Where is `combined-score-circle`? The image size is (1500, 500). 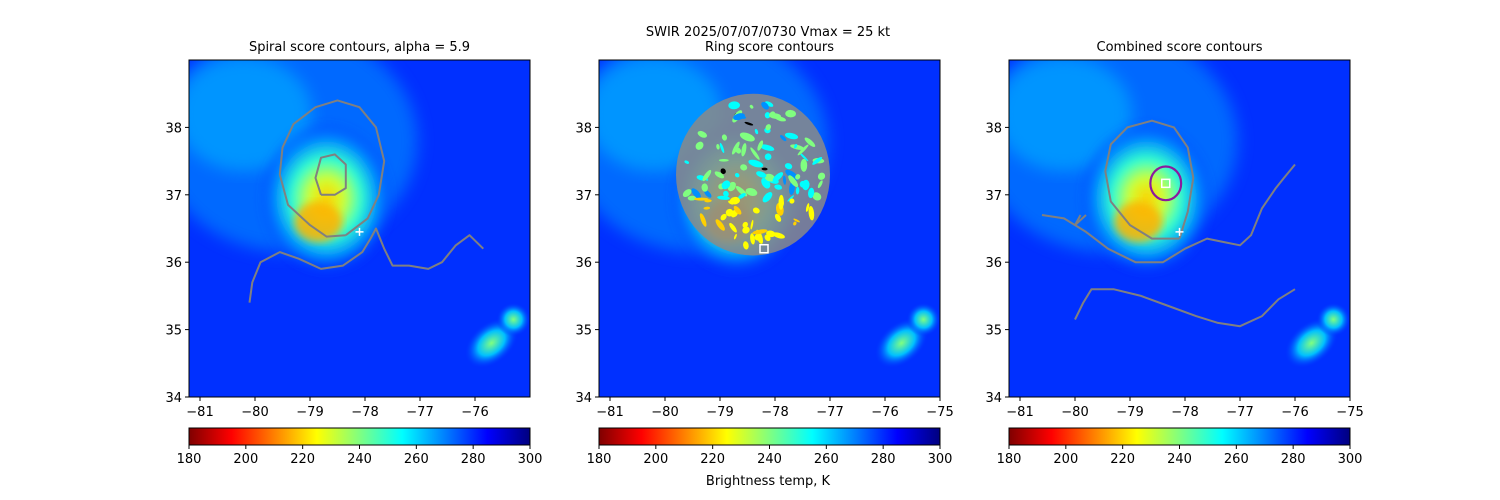
combined-score-circle is located at coordinates (1166, 183).